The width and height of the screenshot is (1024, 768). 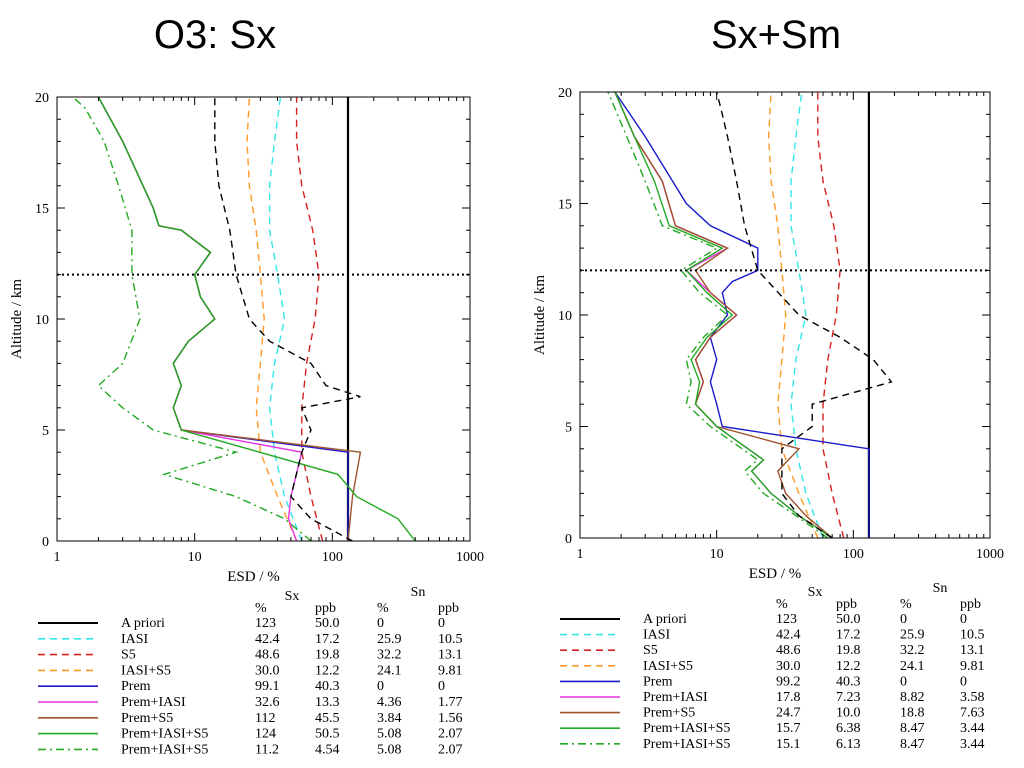 I want to click on table-cell: 99.2, so click(x=788, y=681).